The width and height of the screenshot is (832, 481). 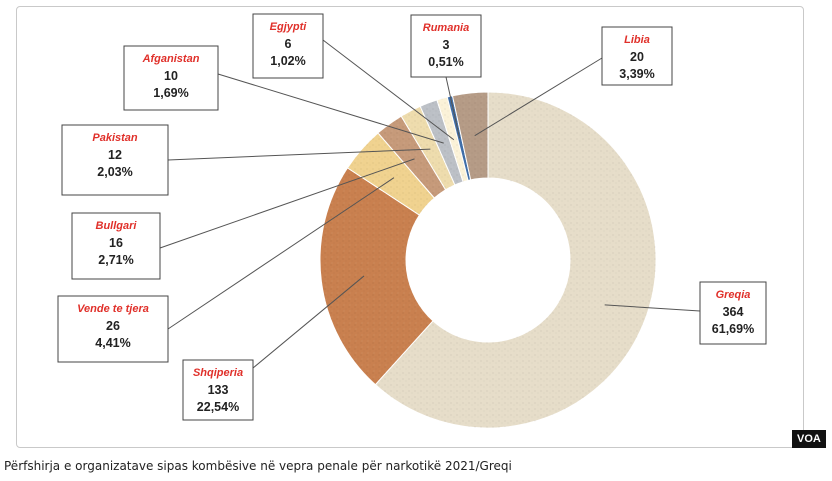 I want to click on label-count-egjypti: 6, so click(x=288, y=44).